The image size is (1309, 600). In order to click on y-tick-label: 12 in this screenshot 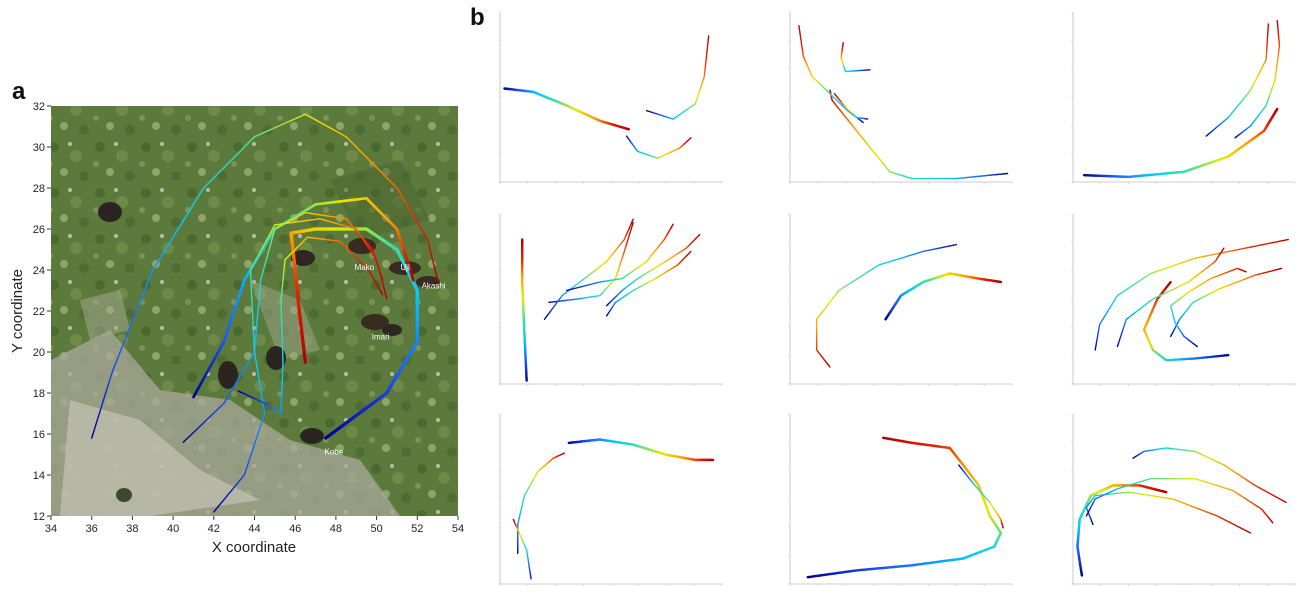, I will do `click(39, 517)`.